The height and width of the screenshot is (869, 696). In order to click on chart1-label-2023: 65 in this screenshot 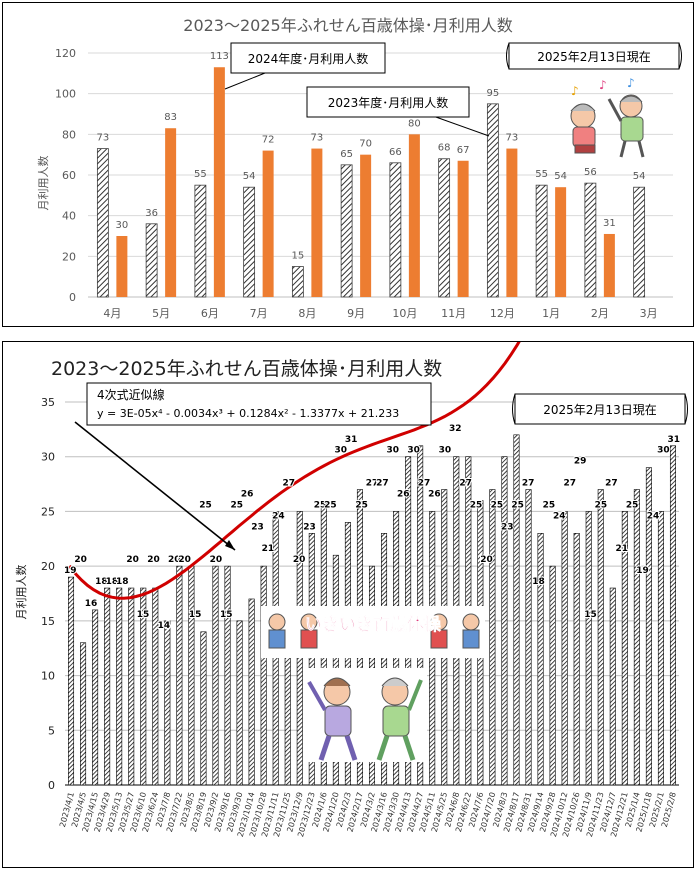, I will do `click(346, 154)`.